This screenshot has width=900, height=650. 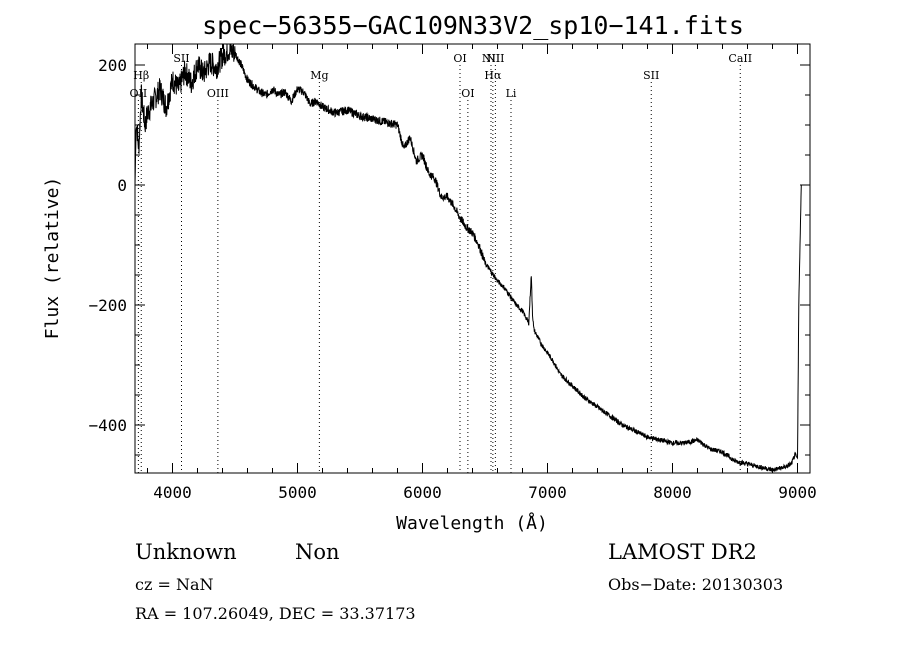 I want to click on spectral-line-label: Hβ, so click(x=141, y=75).